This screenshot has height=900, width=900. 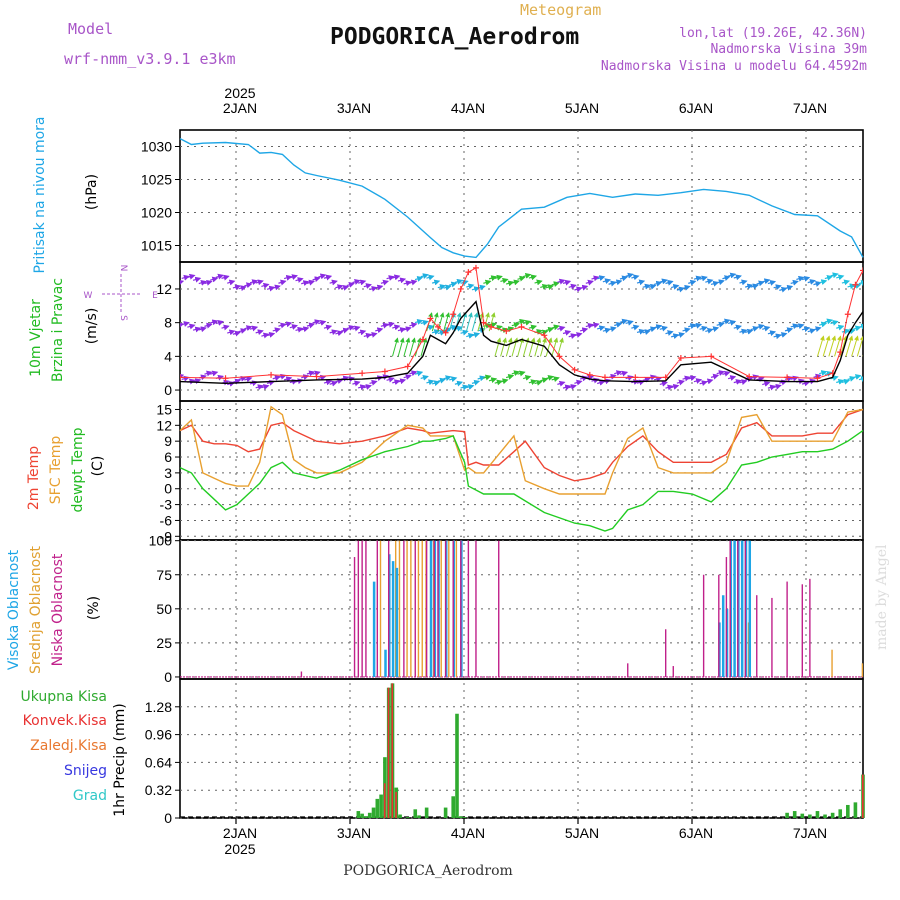 I want to click on y-tick-label: 0, so click(x=168, y=390).